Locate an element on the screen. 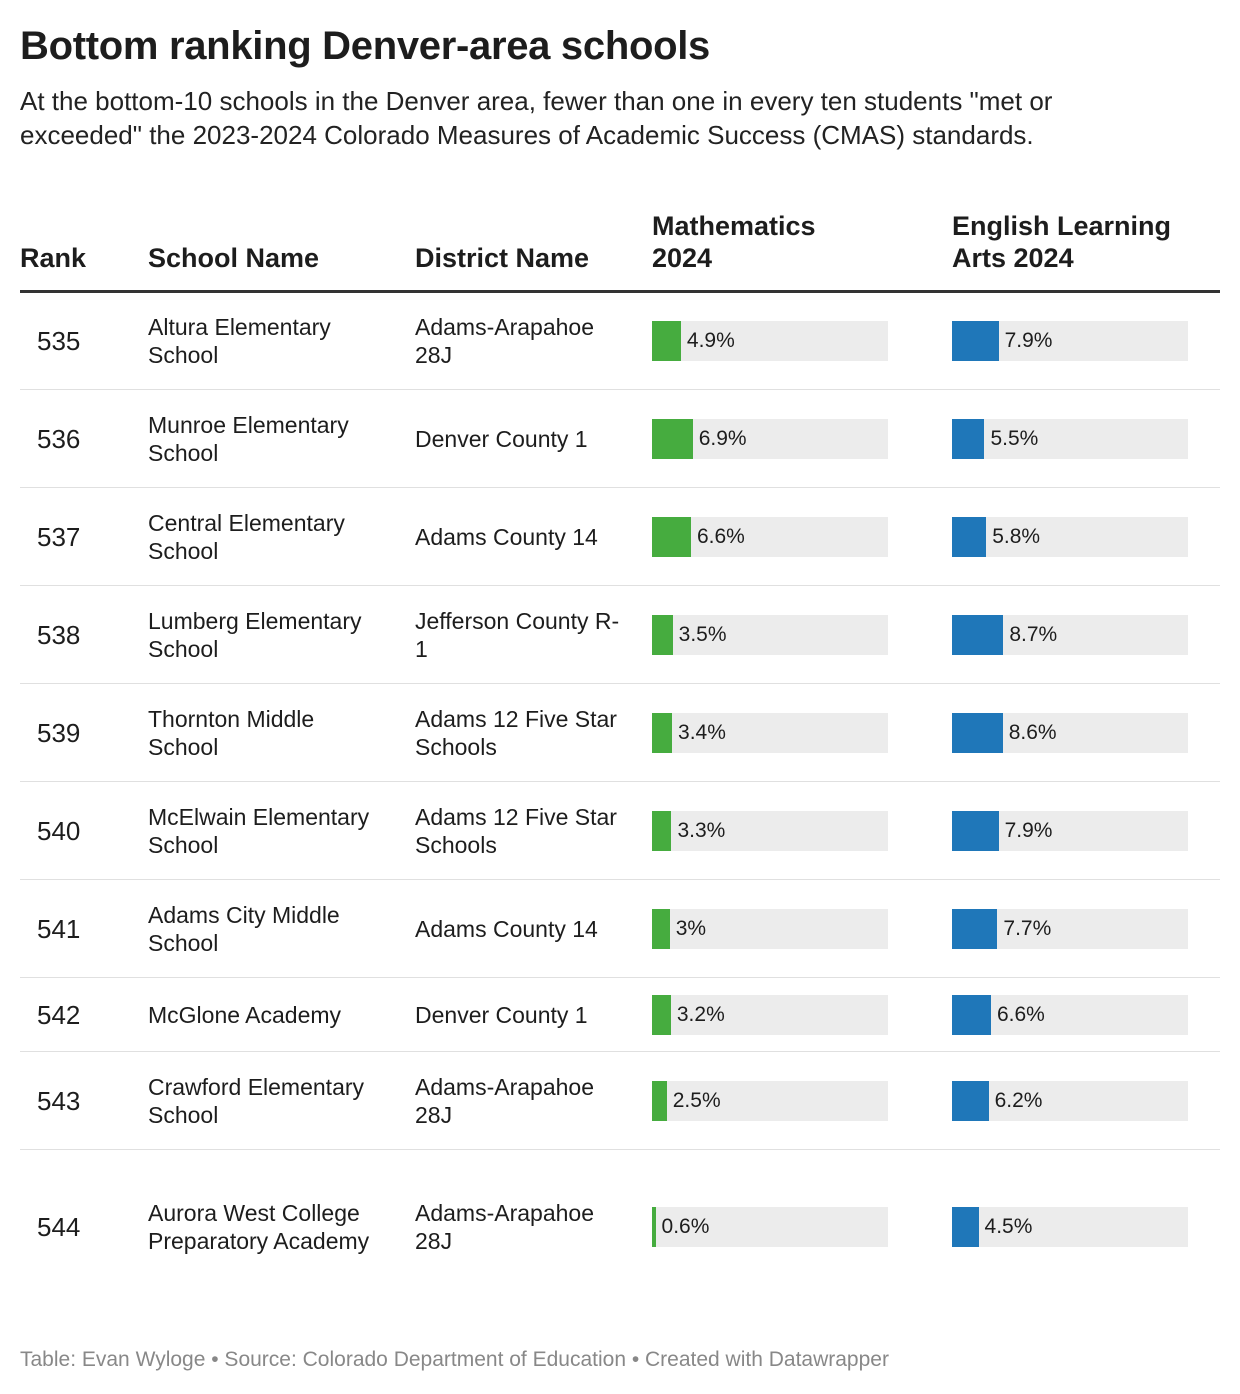 This screenshot has width=1240, height=1394. ela-bar-label: 5.5% is located at coordinates (1014, 438).